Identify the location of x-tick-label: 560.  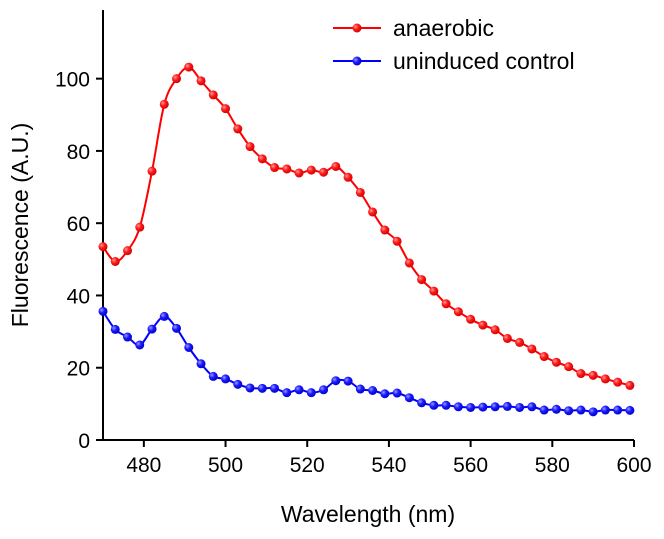
(470, 465).